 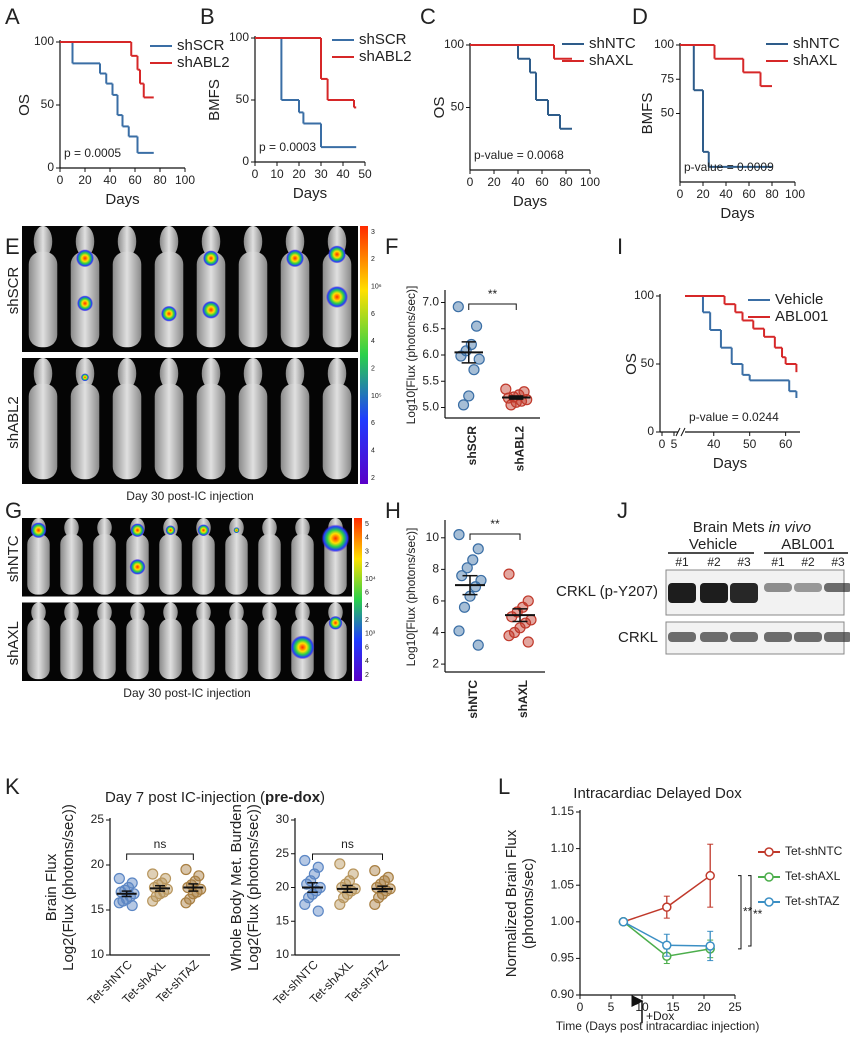 What do you see at coordinates (495, 524) in the screenshot?
I see `sig-label: **` at bounding box center [495, 524].